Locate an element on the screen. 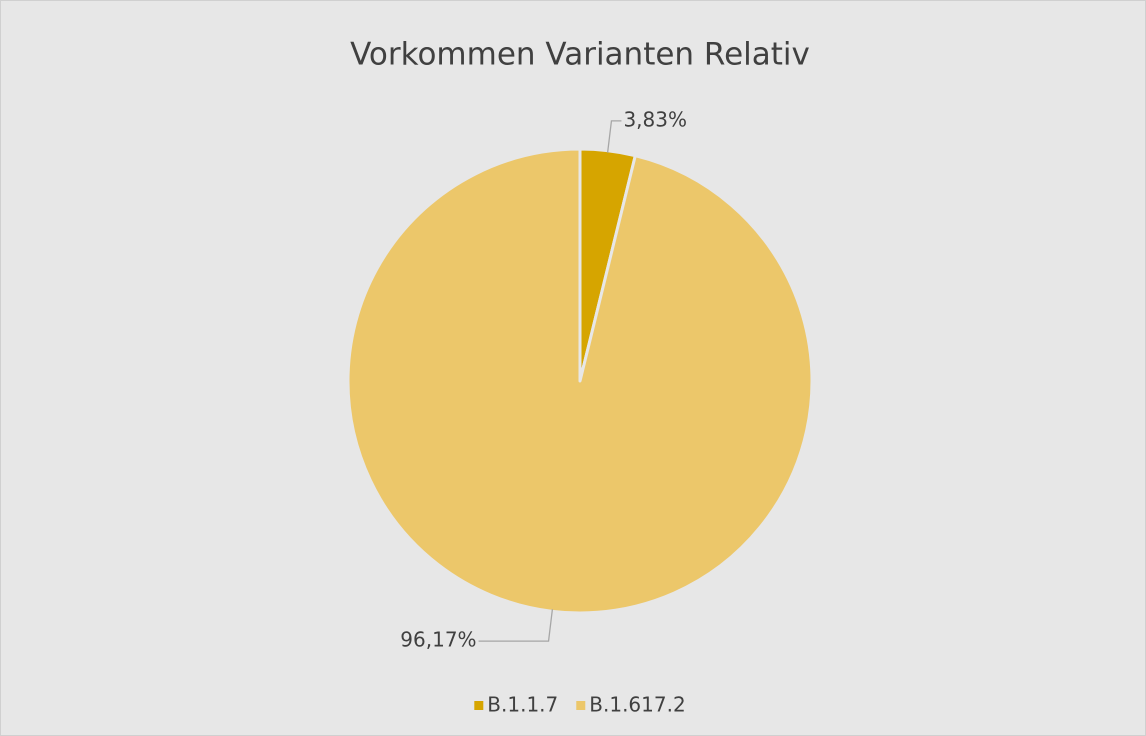 The width and height of the screenshot is (1146, 736). legend-label: B.1.1.7 is located at coordinates (522, 705).